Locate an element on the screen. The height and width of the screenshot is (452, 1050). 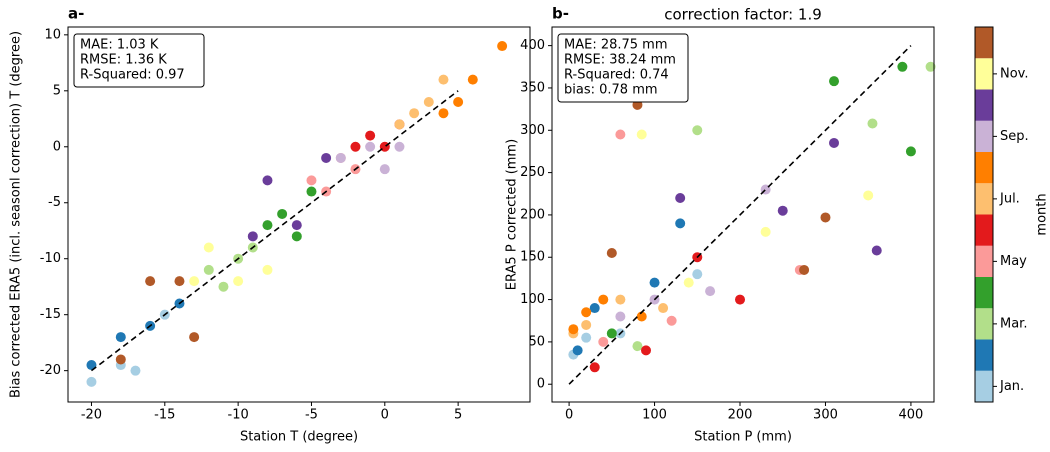
y-tick-label: -15 is located at coordinates (50, 314).